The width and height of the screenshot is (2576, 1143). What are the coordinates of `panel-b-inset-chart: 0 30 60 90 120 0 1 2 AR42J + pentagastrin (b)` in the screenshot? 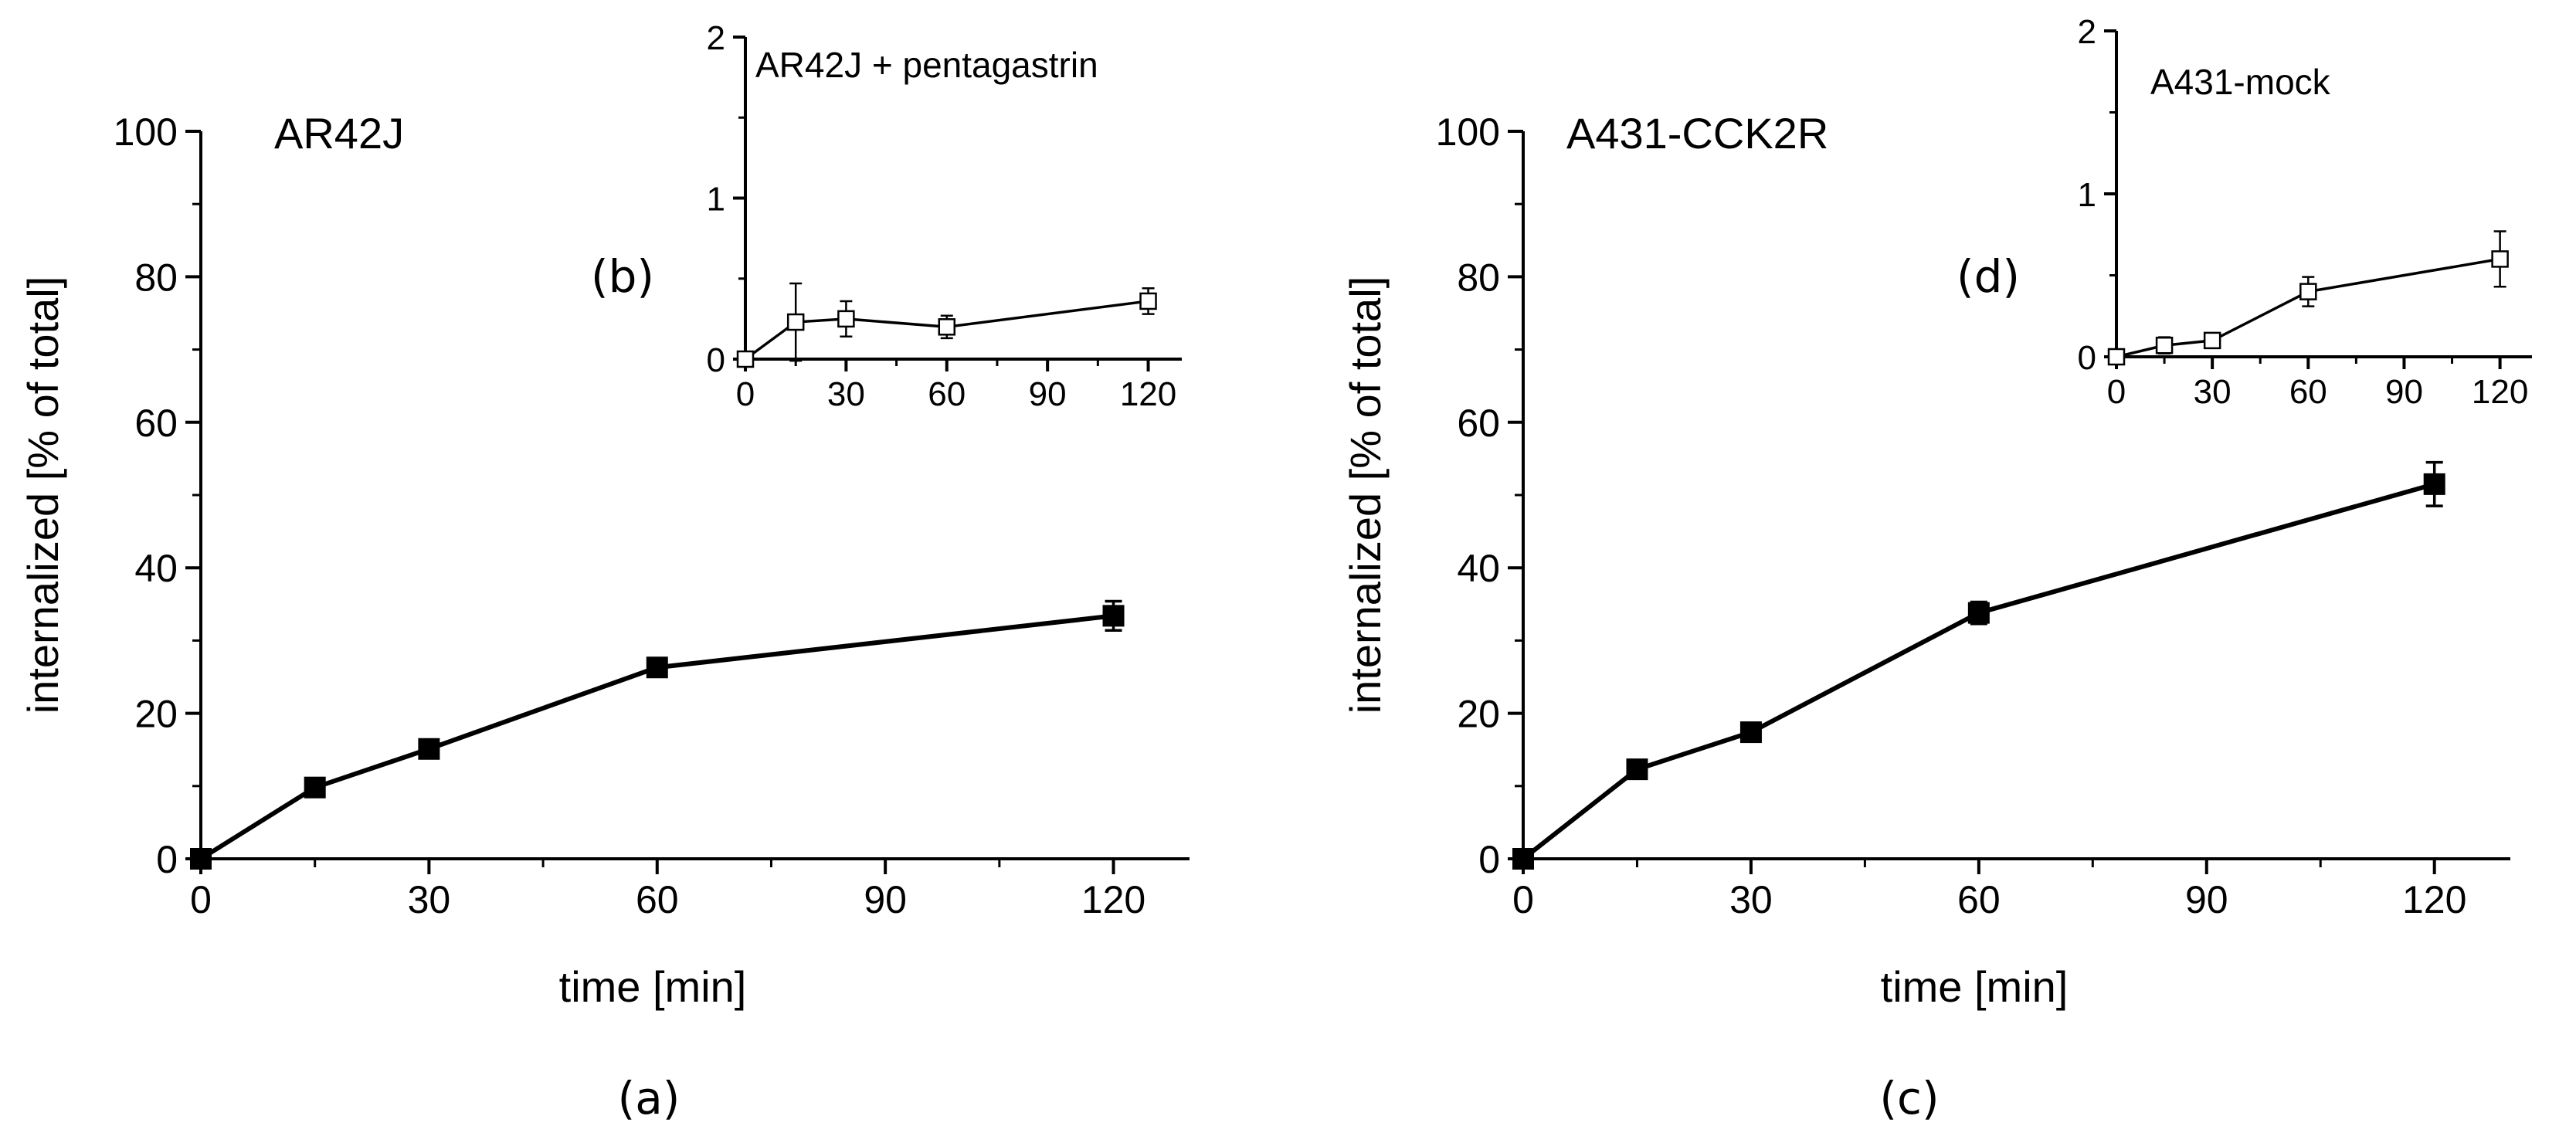 It's located at (886, 216).